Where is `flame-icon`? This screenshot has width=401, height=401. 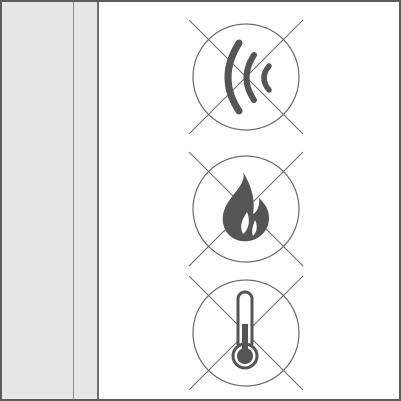 flame-icon is located at coordinates (245, 207).